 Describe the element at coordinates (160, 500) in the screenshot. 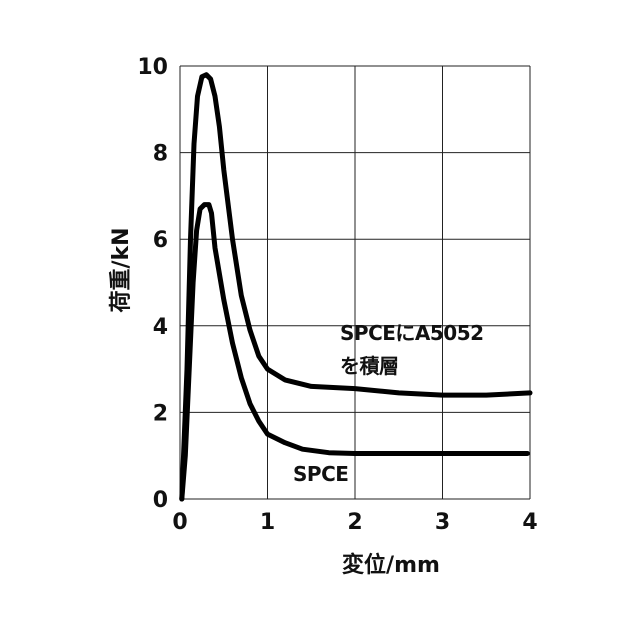

I see `y-tick-label-0: 0` at that location.